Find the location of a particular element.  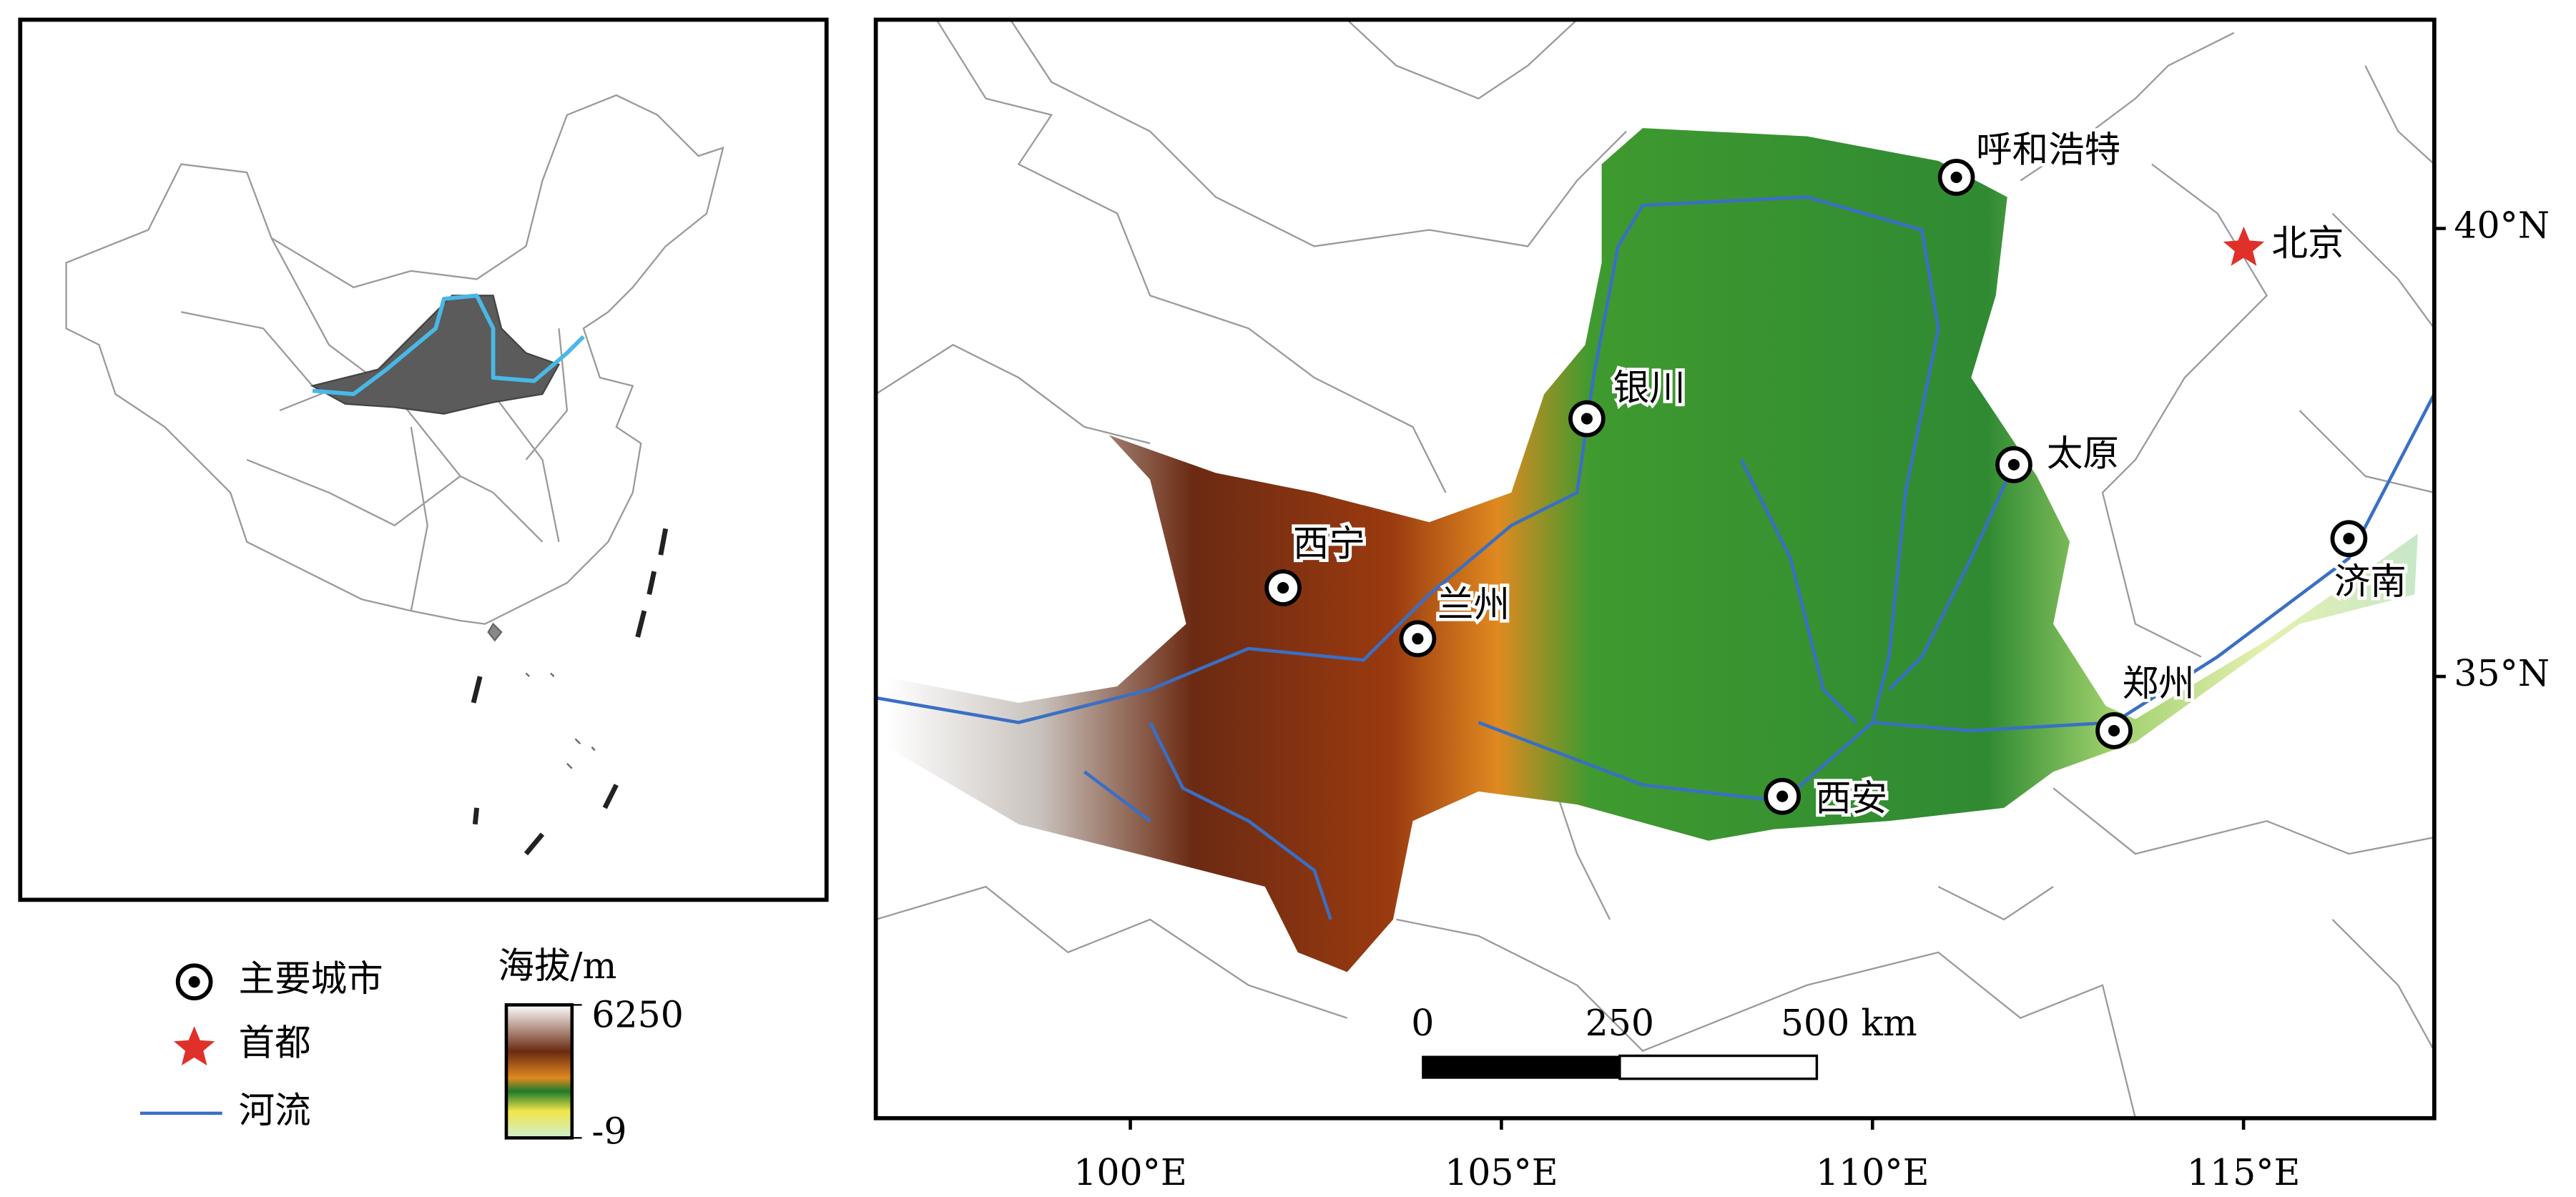

inset-river is located at coordinates (448, 344).